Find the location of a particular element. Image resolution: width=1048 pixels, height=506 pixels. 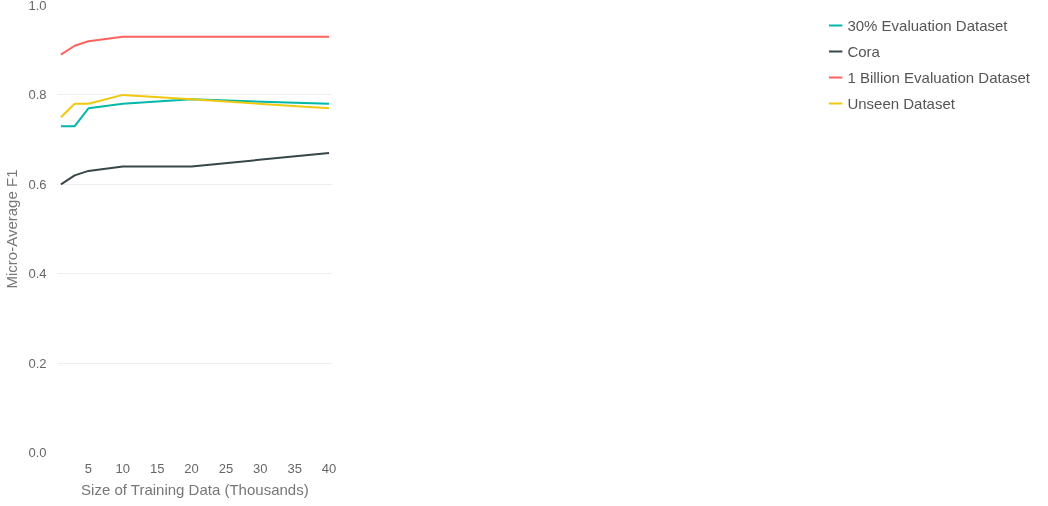

x-tick-label: 20 is located at coordinates (191, 468).